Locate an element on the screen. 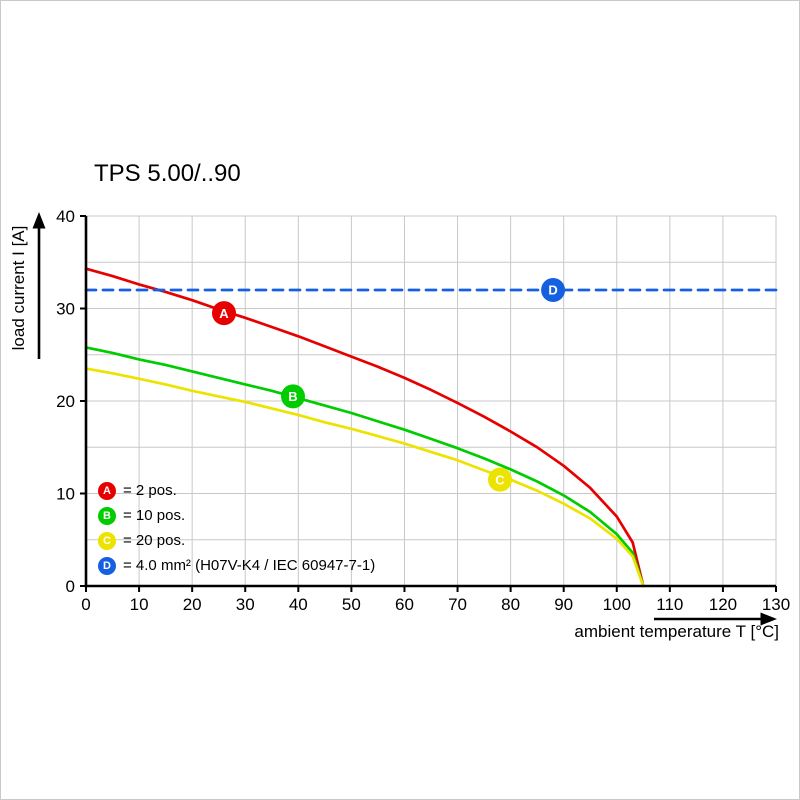 Image resolution: width=800 pixels, height=800 pixels. x-tick-label: 20 is located at coordinates (192, 604).